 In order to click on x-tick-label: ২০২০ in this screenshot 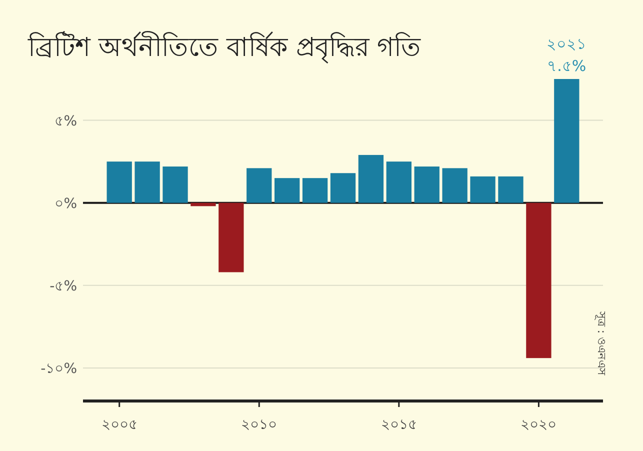, I will do `click(538, 425)`.